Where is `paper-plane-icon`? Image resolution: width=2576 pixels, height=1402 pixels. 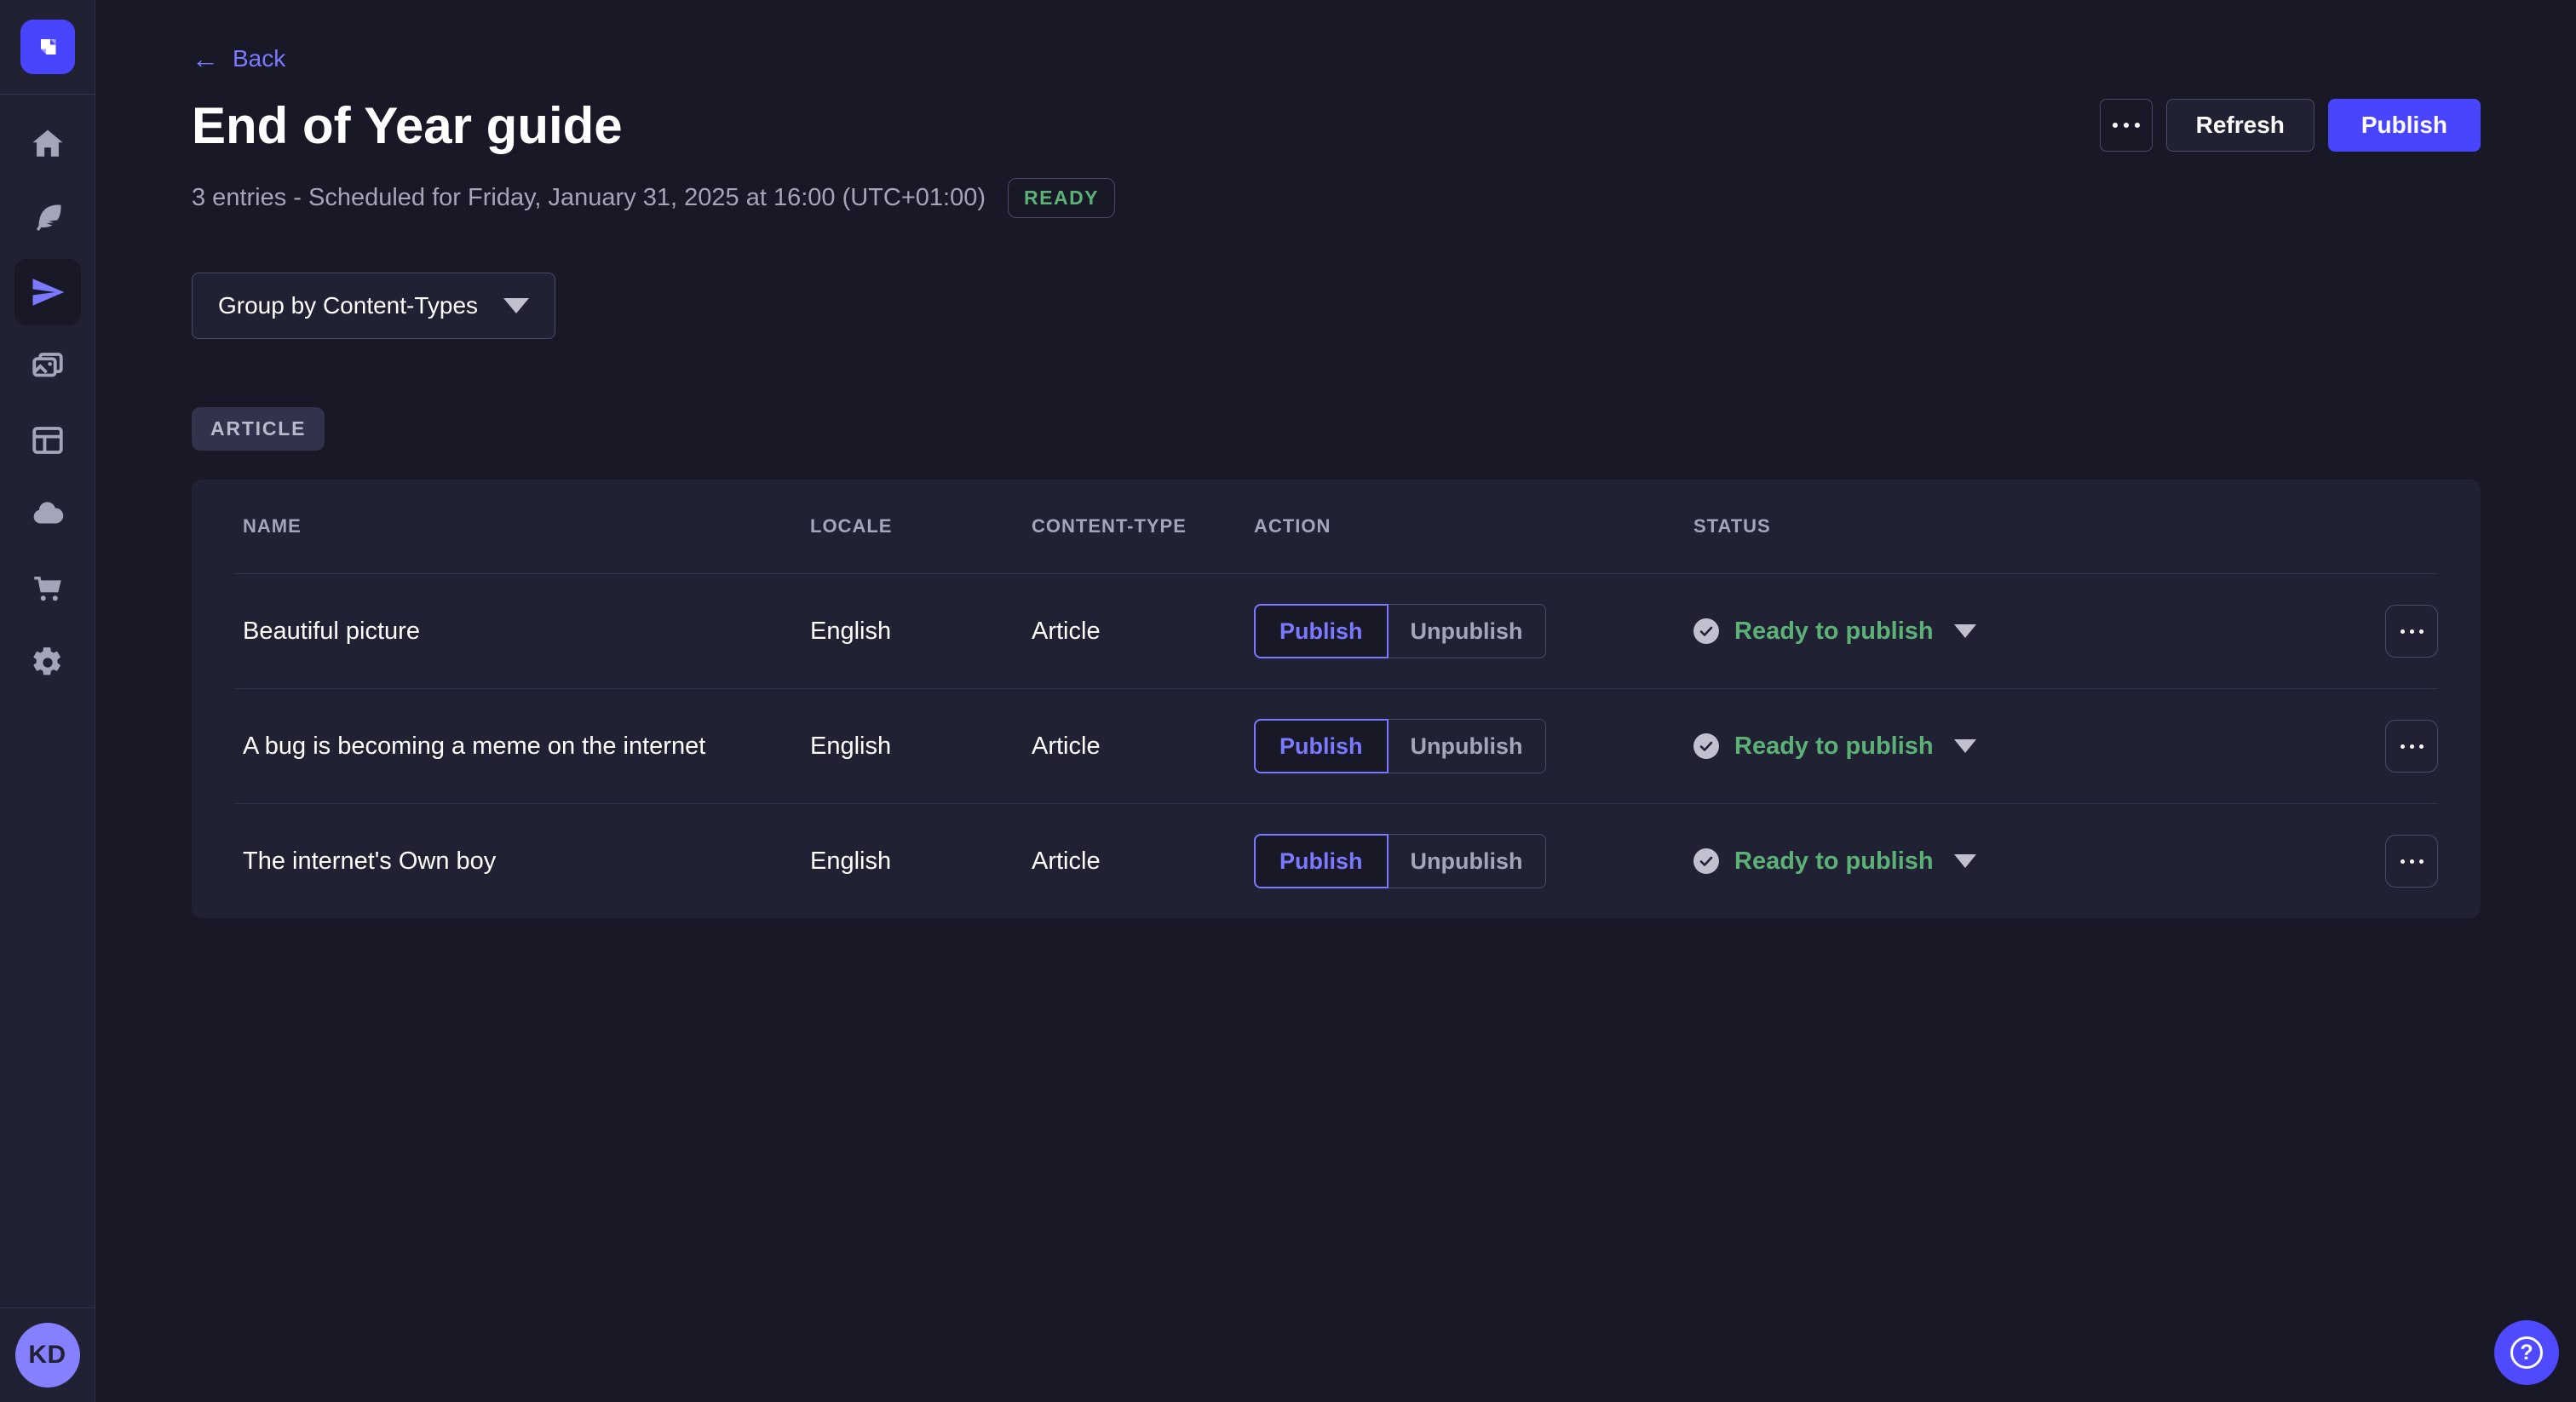 paper-plane-icon is located at coordinates (48, 291).